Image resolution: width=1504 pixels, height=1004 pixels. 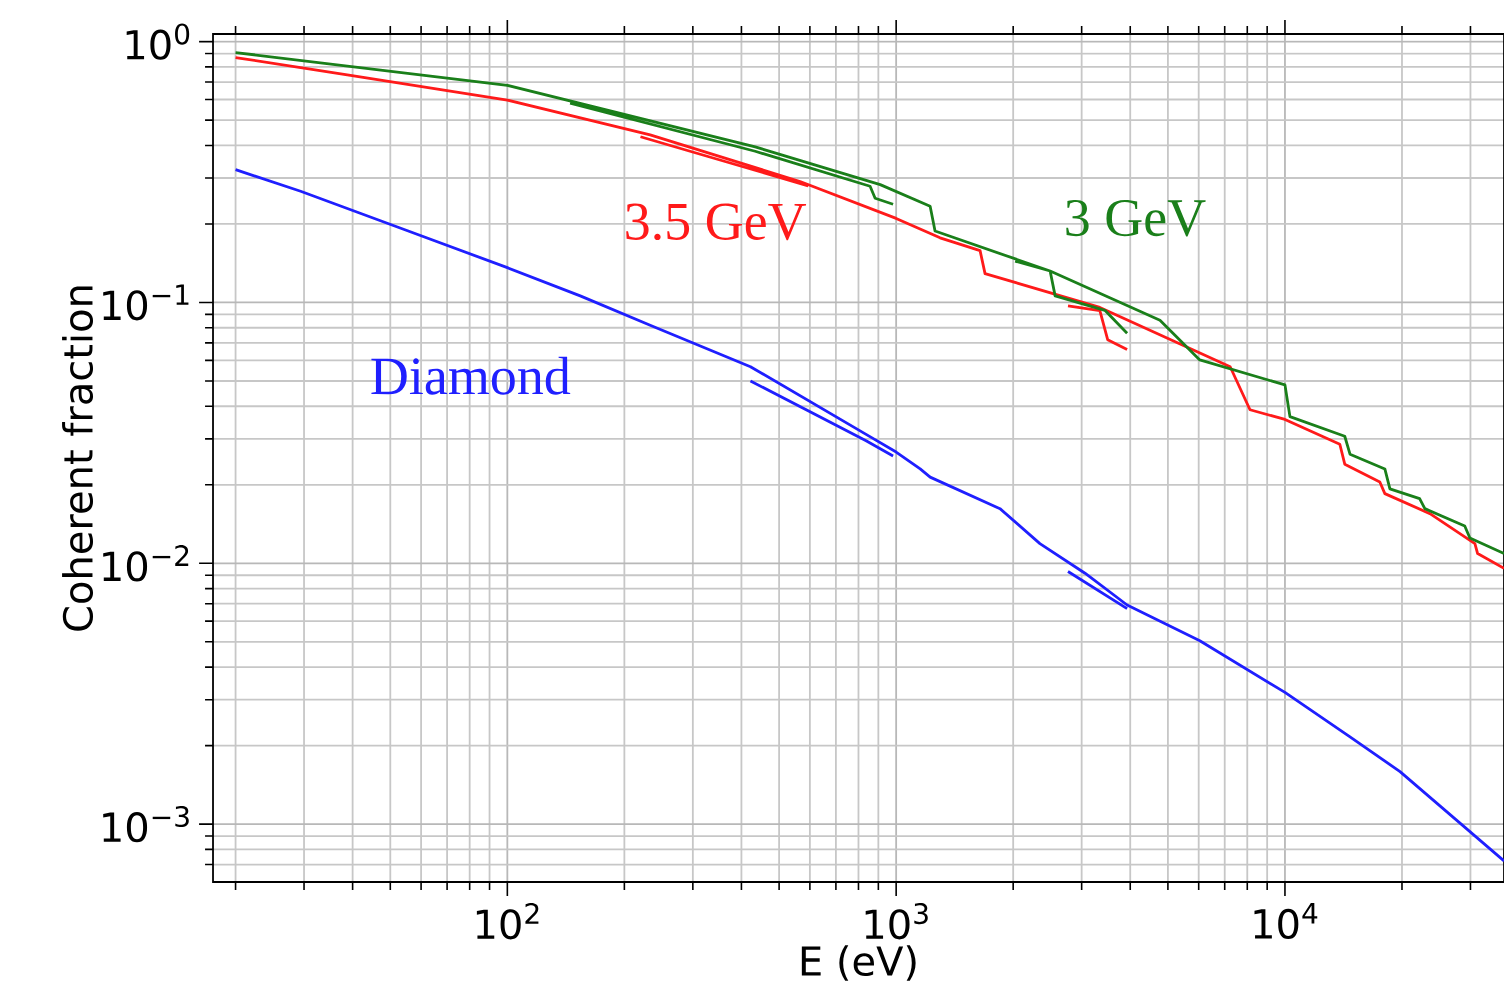 What do you see at coordinates (146, 563) in the screenshot?
I see `y-tick-label: 10$^{−2}$` at bounding box center [146, 563].